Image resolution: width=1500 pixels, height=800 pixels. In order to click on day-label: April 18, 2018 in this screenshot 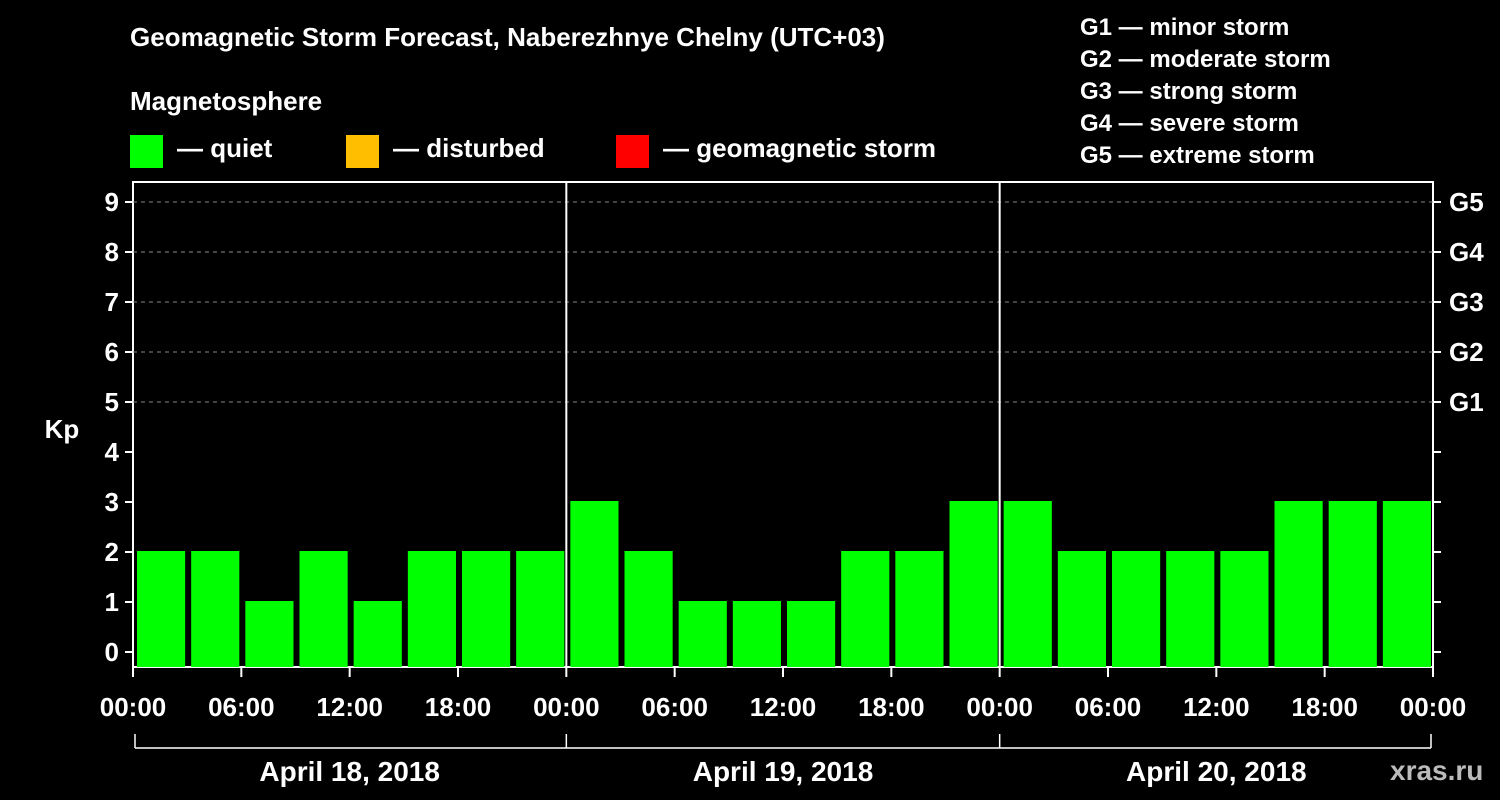, I will do `click(349, 771)`.